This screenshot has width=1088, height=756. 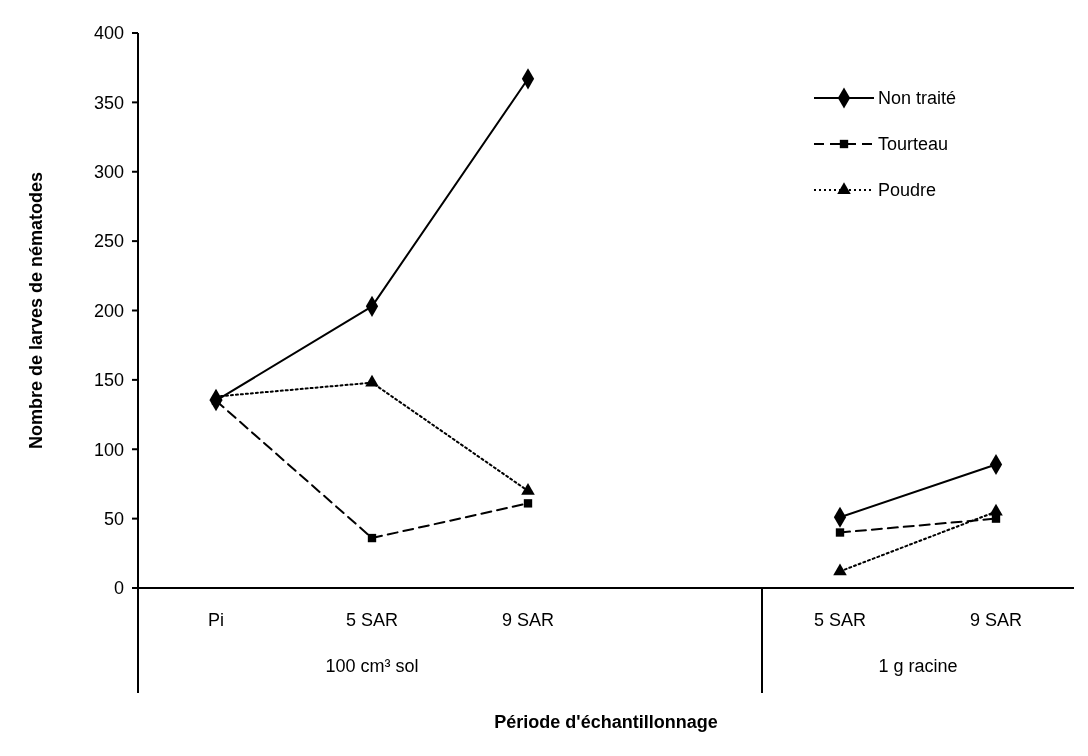 I want to click on y-tick-label: 50, so click(x=113, y=518).